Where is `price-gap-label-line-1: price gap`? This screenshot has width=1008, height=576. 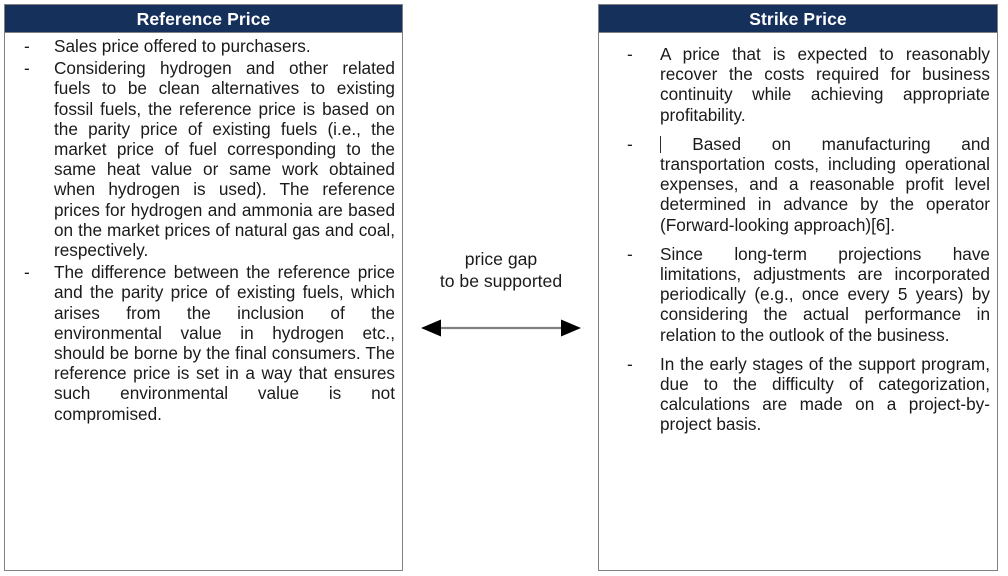 price-gap-label-line-1: price gap is located at coordinates (501, 259).